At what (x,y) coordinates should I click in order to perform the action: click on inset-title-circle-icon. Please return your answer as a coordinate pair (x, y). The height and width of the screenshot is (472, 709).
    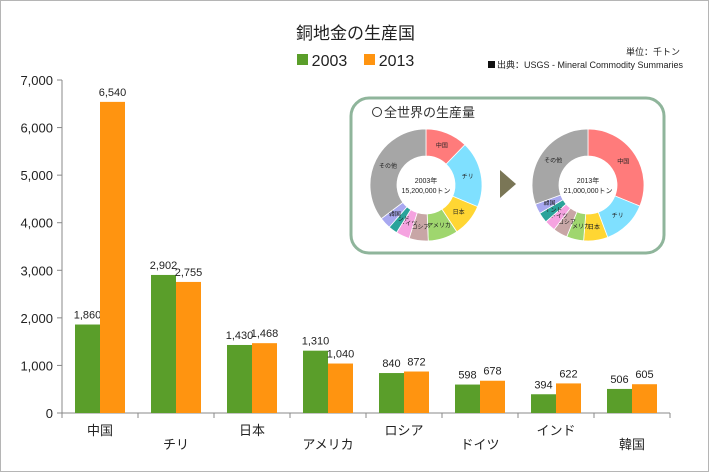
    Looking at the image, I should click on (377, 112).